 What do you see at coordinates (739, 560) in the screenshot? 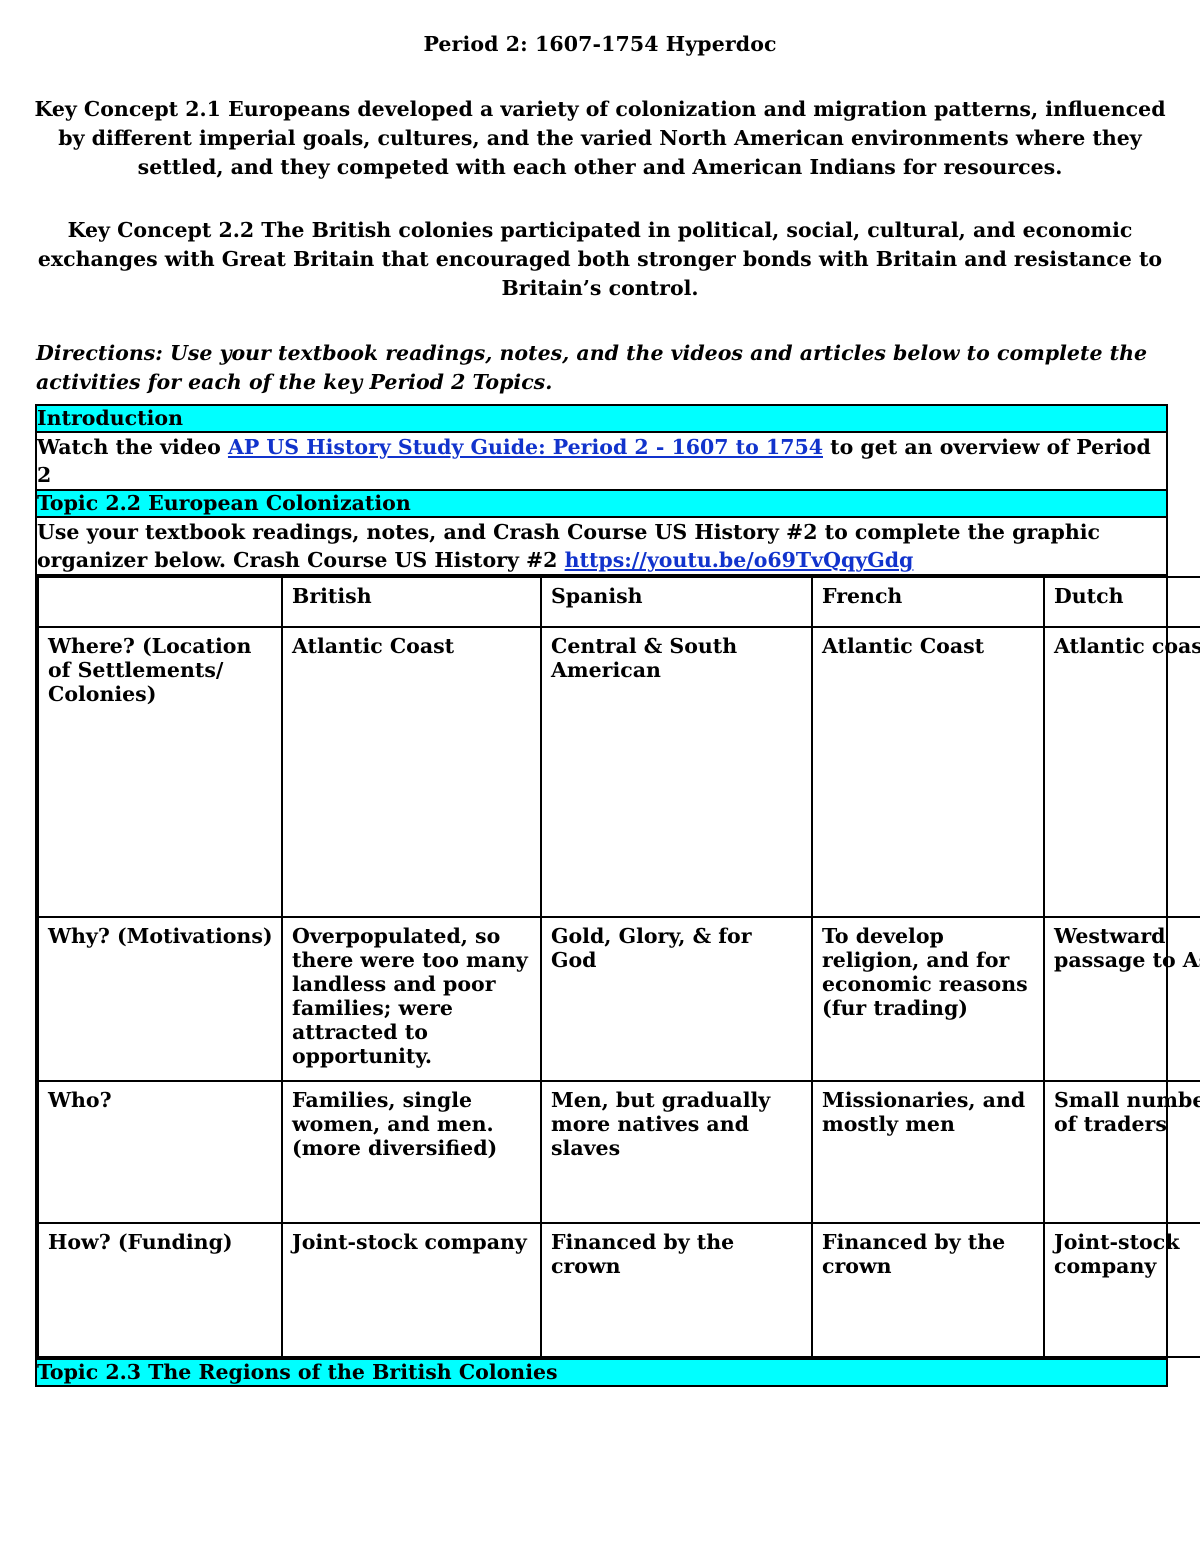
I see `crash-course-youtube-link: https://youtu.be/o69TvQqyGdg` at bounding box center [739, 560].